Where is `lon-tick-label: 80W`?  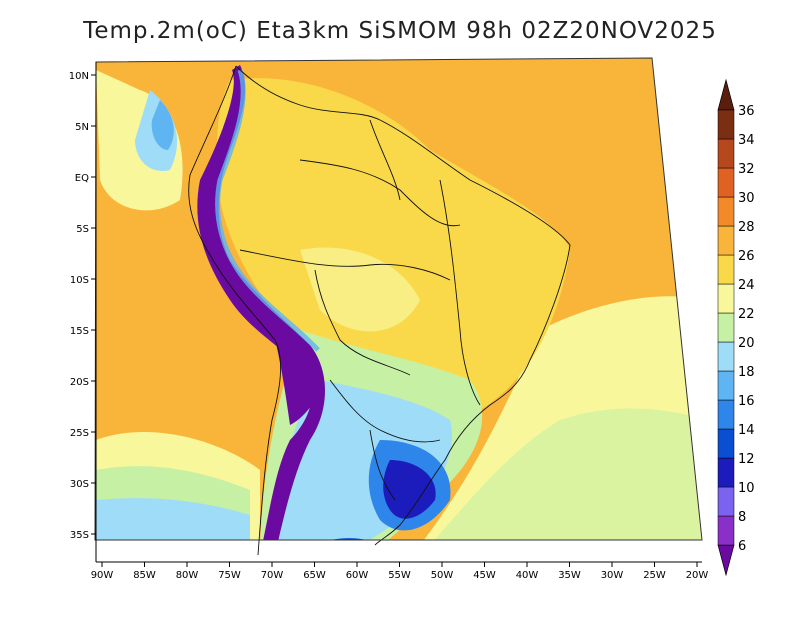 lon-tick-label: 80W is located at coordinates (187, 575).